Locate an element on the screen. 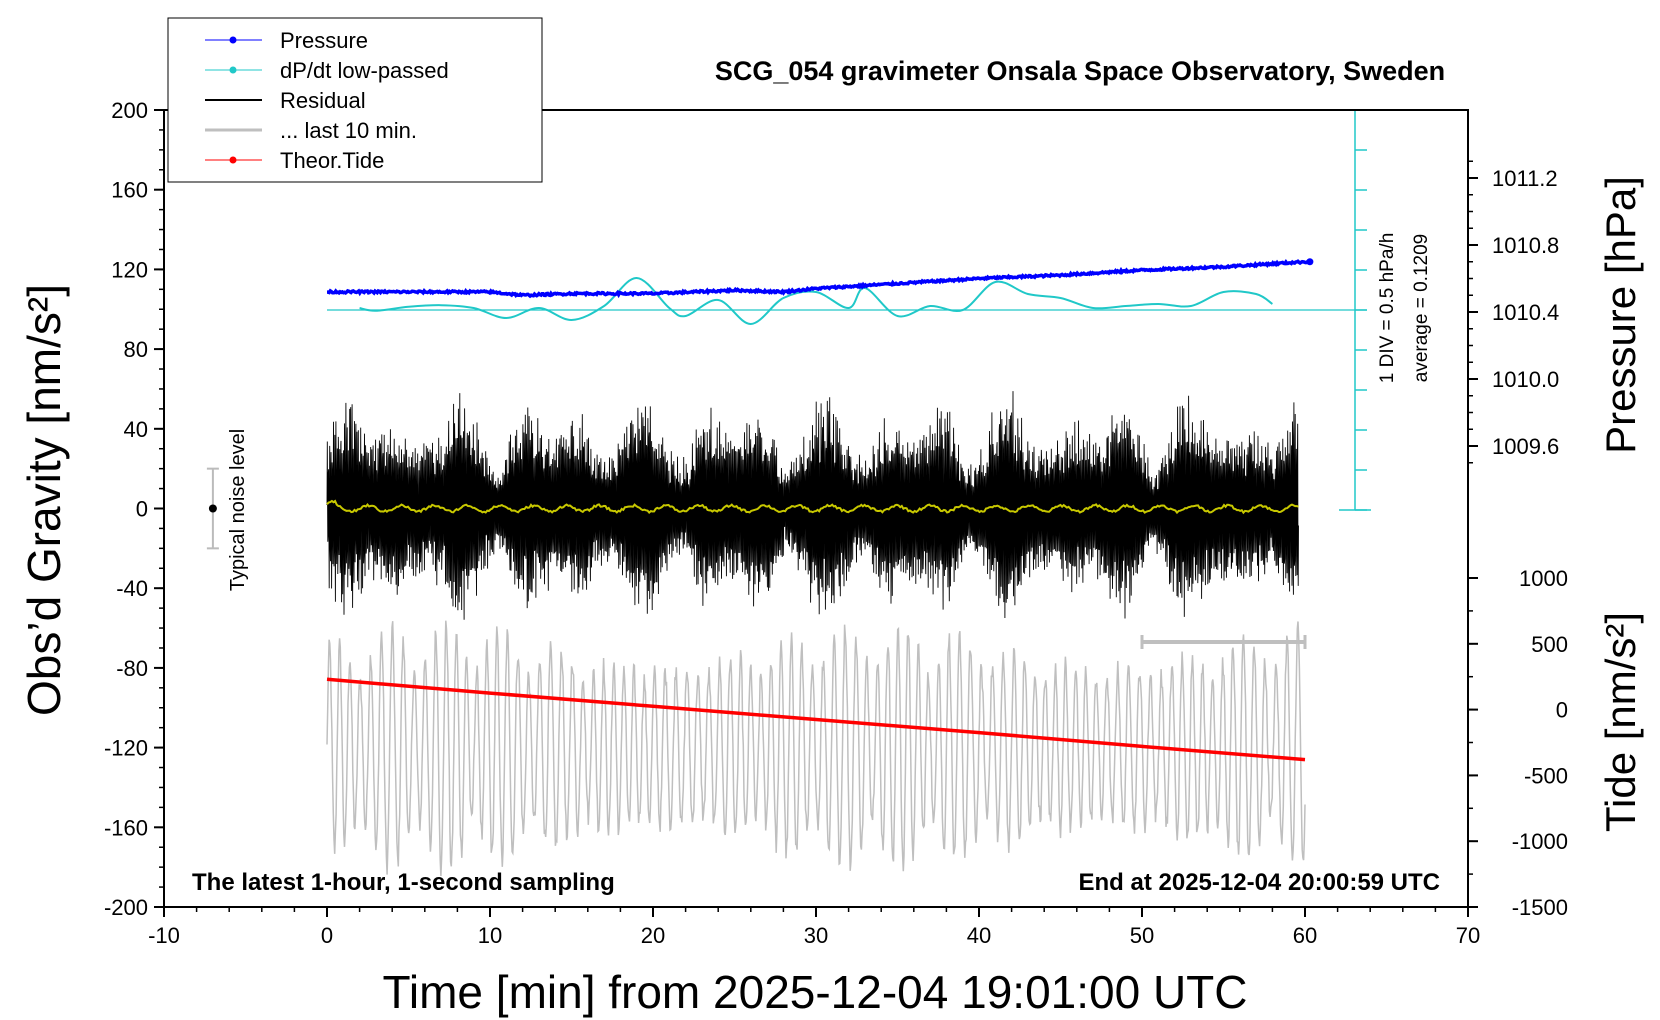 The width and height of the screenshot is (1660, 1020). tide-tick-label: 1000 is located at coordinates (1543, 578).